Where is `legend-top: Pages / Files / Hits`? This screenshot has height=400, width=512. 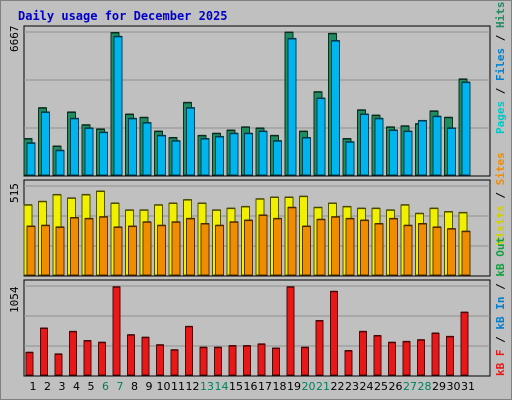 legend-top: Pages / Files / Hits is located at coordinates (500, 68).